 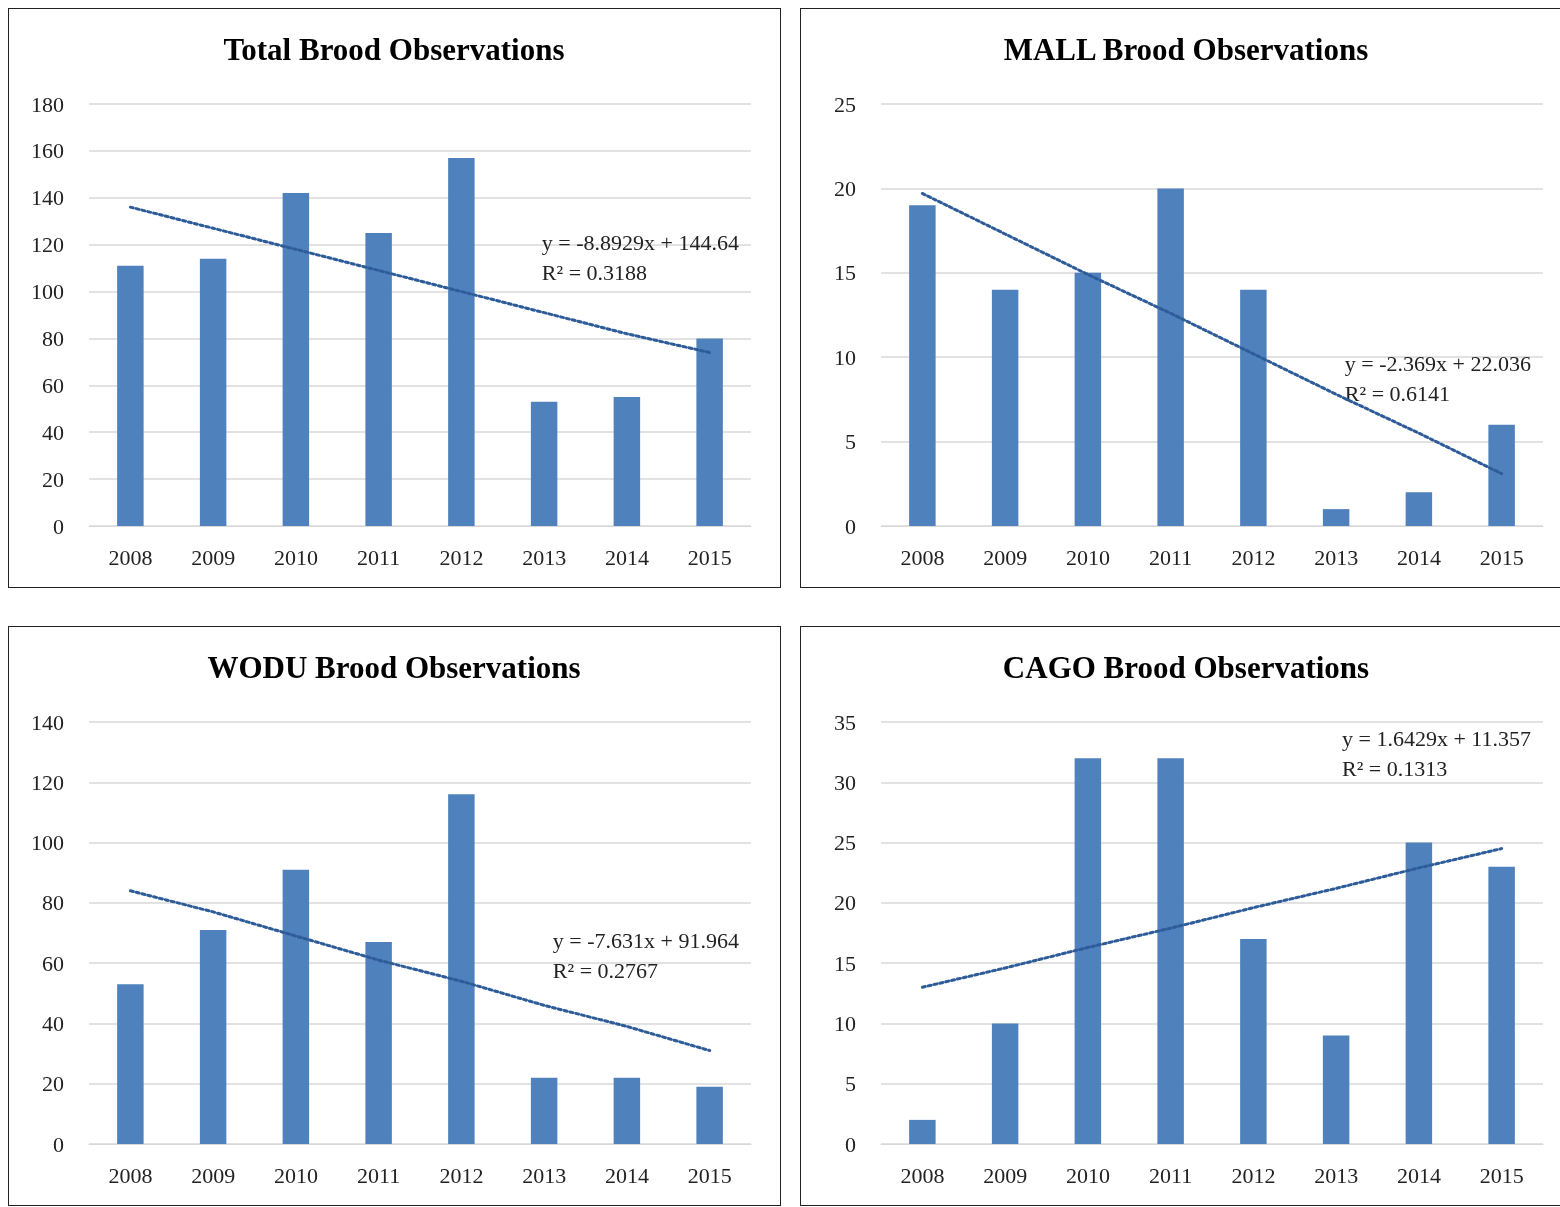 I want to click on chart-title: WODU Brood Observations, so click(x=394, y=667).